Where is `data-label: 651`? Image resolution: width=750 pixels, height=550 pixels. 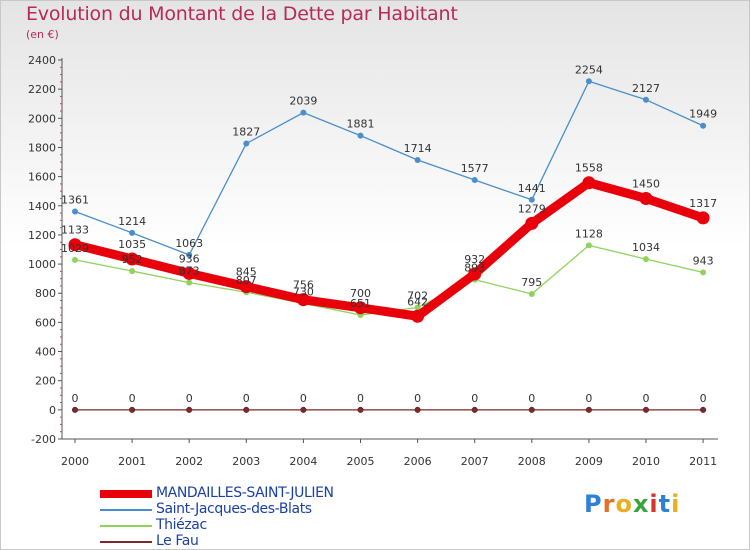 data-label: 651 is located at coordinates (360, 303).